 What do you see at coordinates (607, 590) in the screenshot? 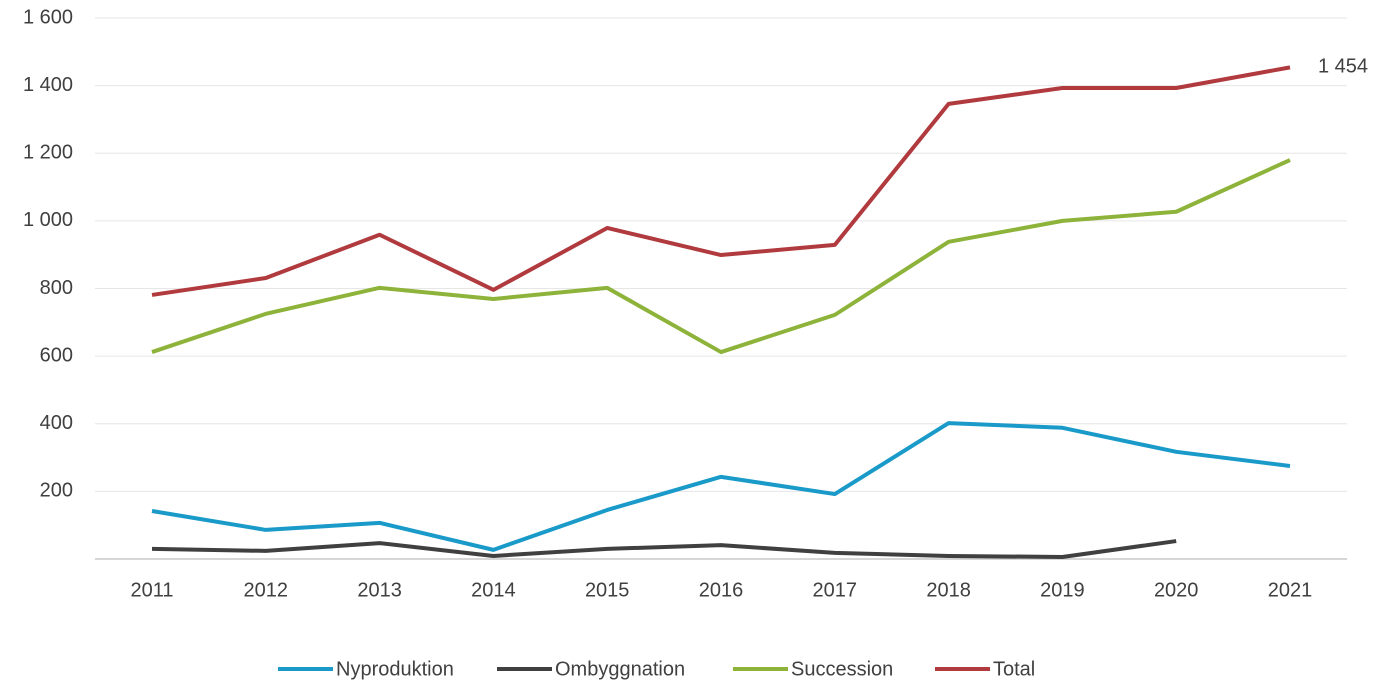
I see `x-tick-label: 2015` at bounding box center [607, 590].